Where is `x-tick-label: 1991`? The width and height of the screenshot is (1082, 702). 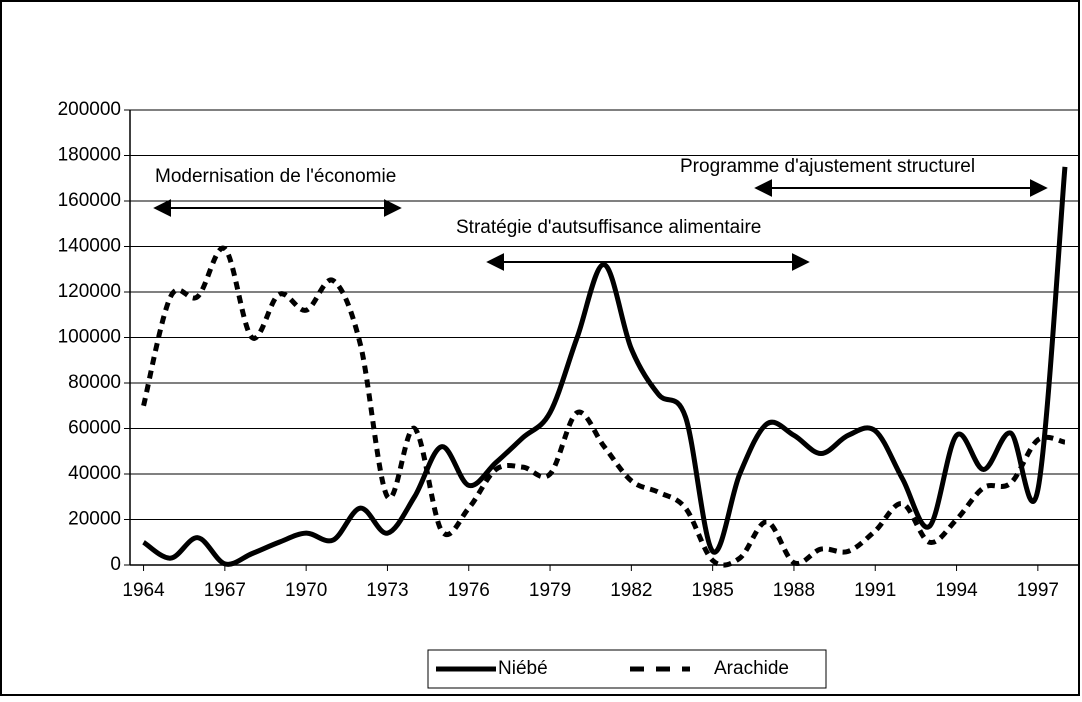
x-tick-label: 1991 is located at coordinates (875, 590).